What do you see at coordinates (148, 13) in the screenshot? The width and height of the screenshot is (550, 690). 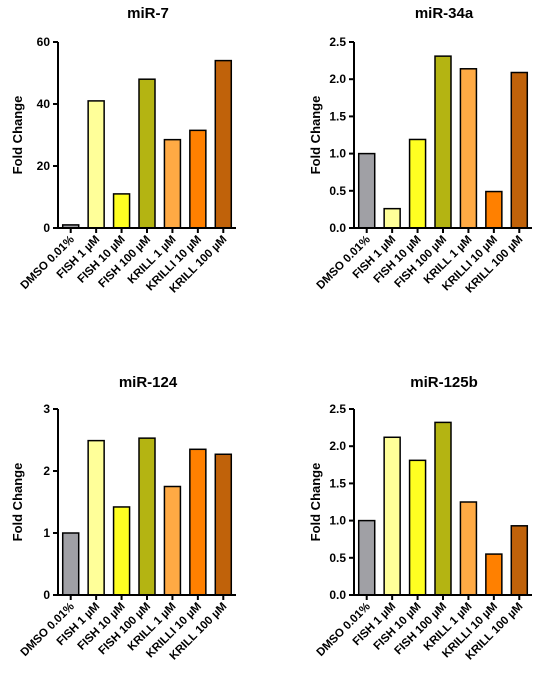 I see `chart-title: miR-7` at bounding box center [148, 13].